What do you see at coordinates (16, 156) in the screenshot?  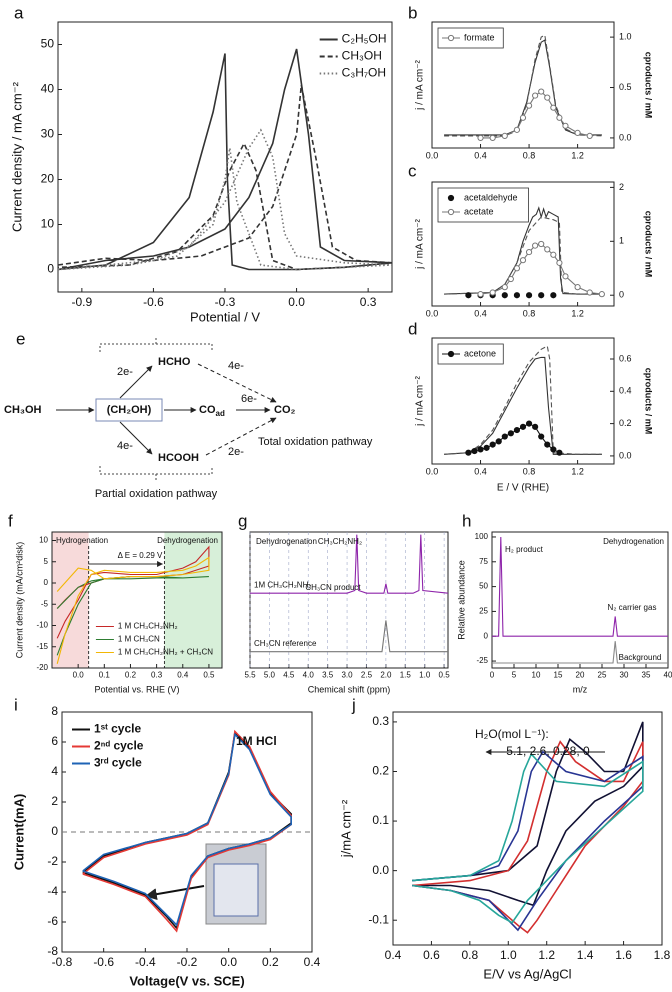 I see `y-axis-label: Current density / mA cm⁻²` at bounding box center [16, 156].